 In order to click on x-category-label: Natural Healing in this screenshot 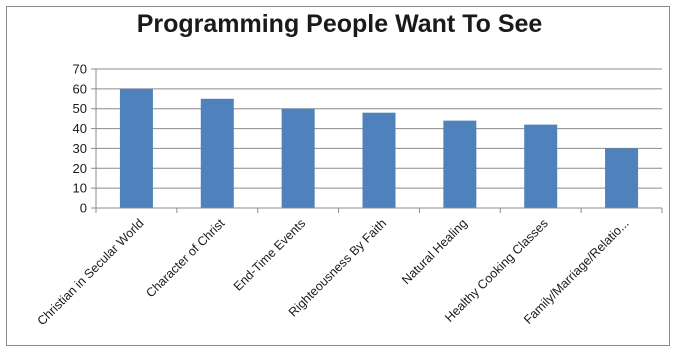, I will do `click(434, 251)`.